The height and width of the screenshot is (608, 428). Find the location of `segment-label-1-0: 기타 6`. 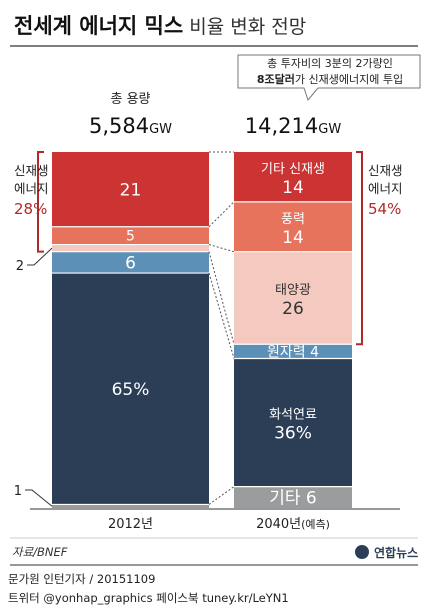

segment-label-1-0: 기타 6 is located at coordinates (293, 498).